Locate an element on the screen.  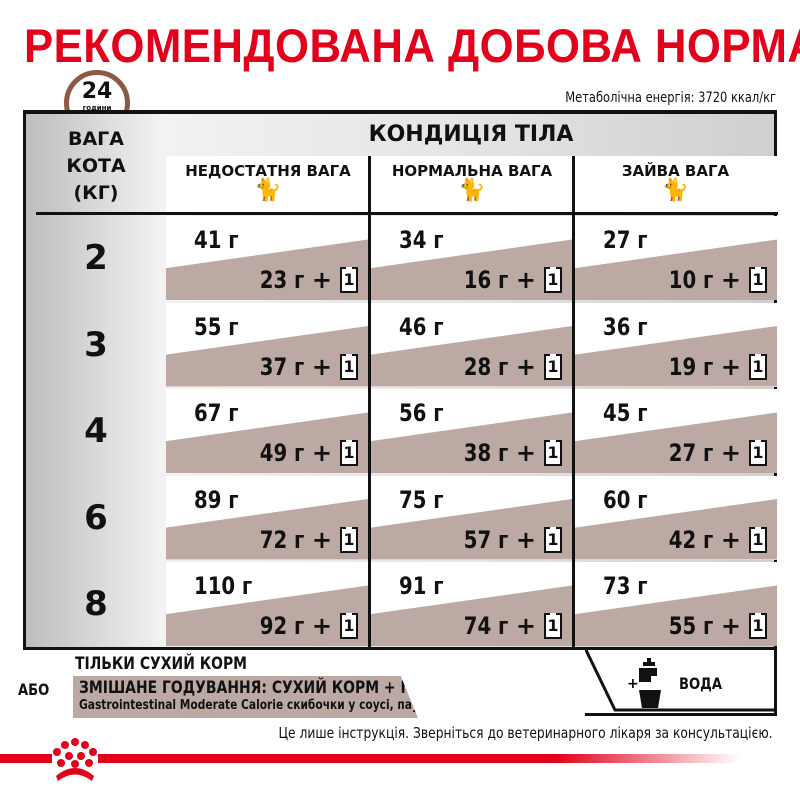
dry-amount: 91 г is located at coordinates (421, 586).